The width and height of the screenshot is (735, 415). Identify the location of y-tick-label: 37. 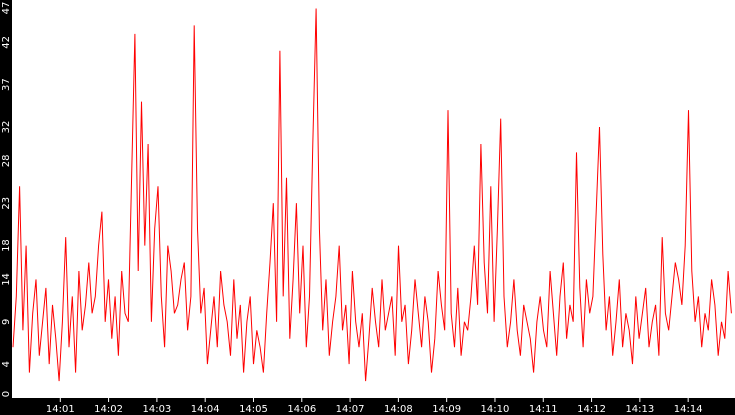
(6, 84).